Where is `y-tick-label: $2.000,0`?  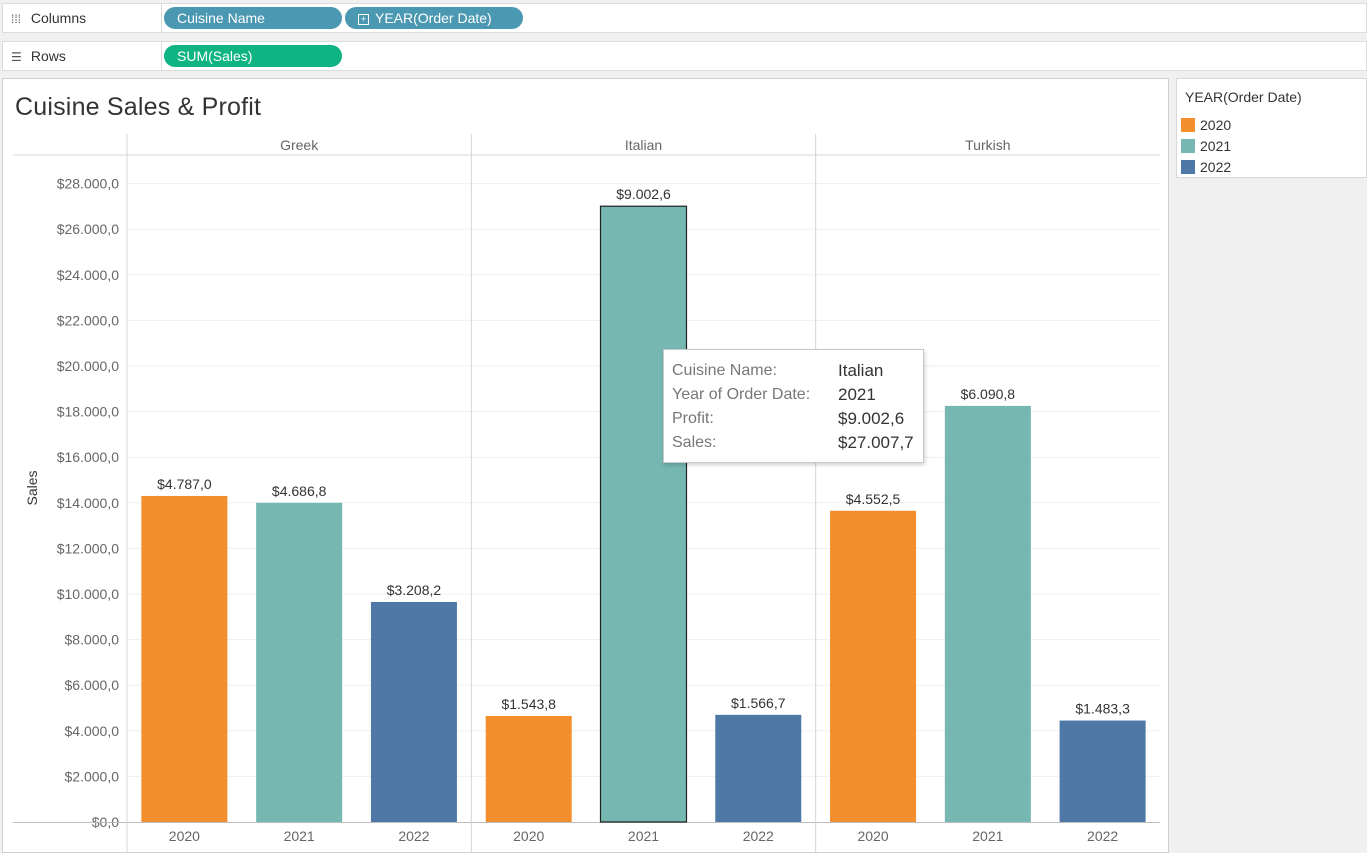 y-tick-label: $2.000,0 is located at coordinates (92, 776).